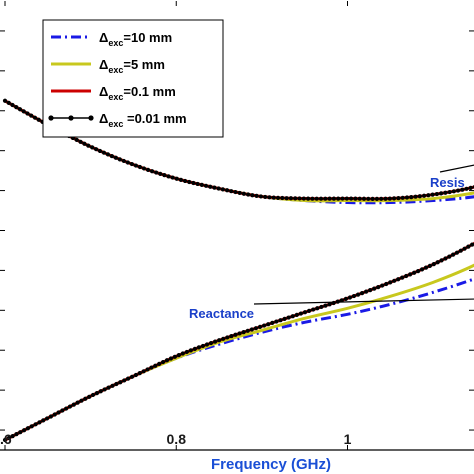 The height and width of the screenshot is (474, 474). I want to click on legend-entry-label: Δexc=5 mm, so click(132, 66).